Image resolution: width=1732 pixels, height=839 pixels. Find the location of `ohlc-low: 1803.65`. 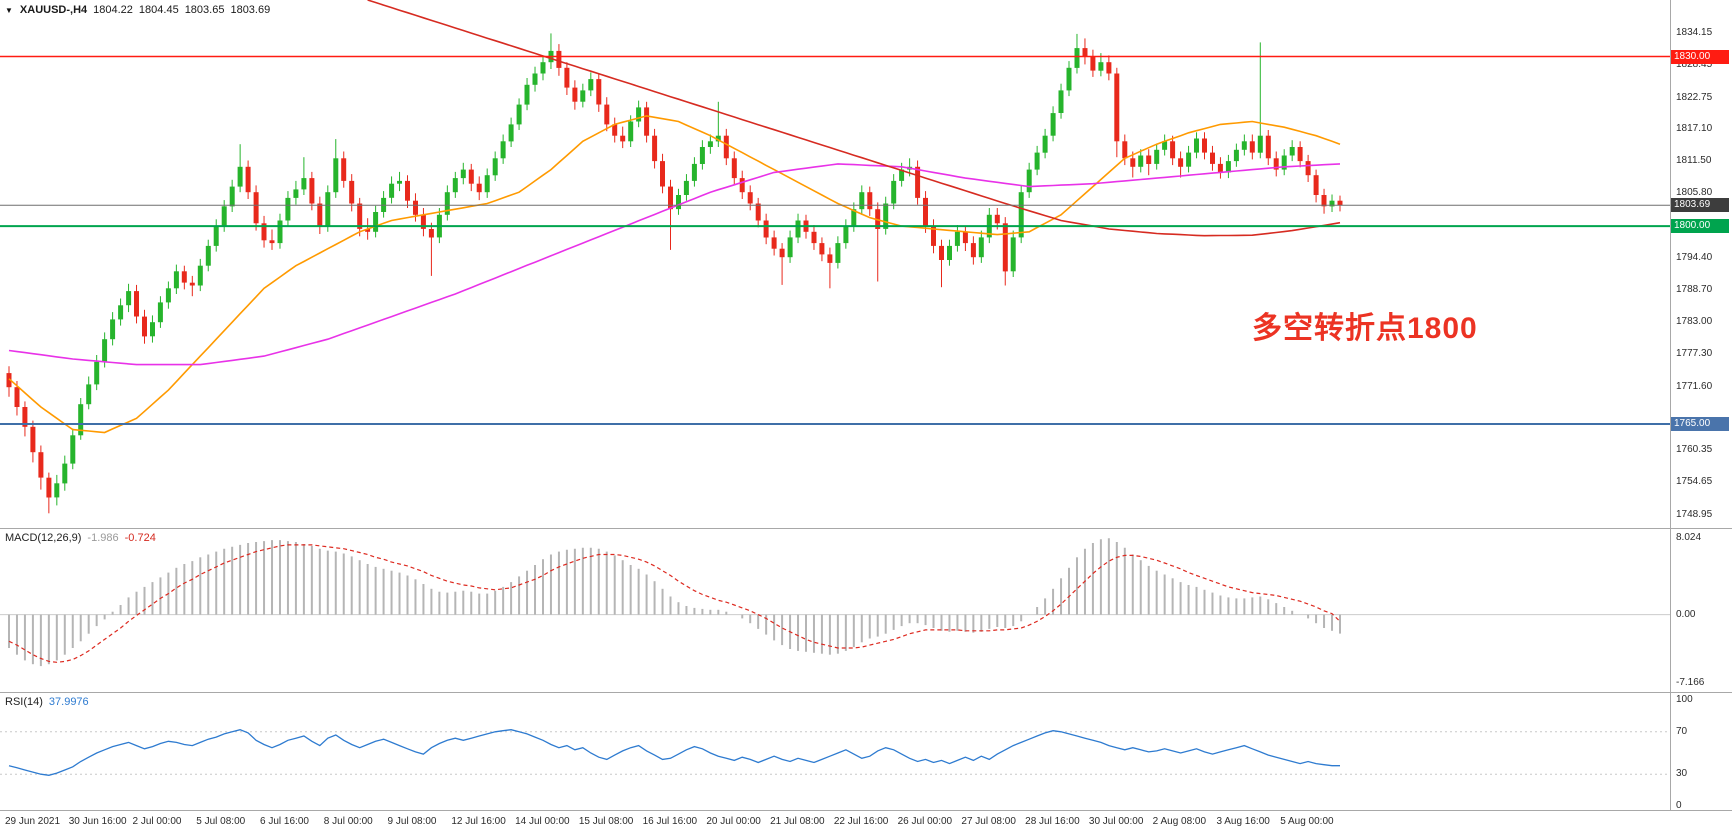

ohlc-low: 1803.65 is located at coordinates (204, 10).